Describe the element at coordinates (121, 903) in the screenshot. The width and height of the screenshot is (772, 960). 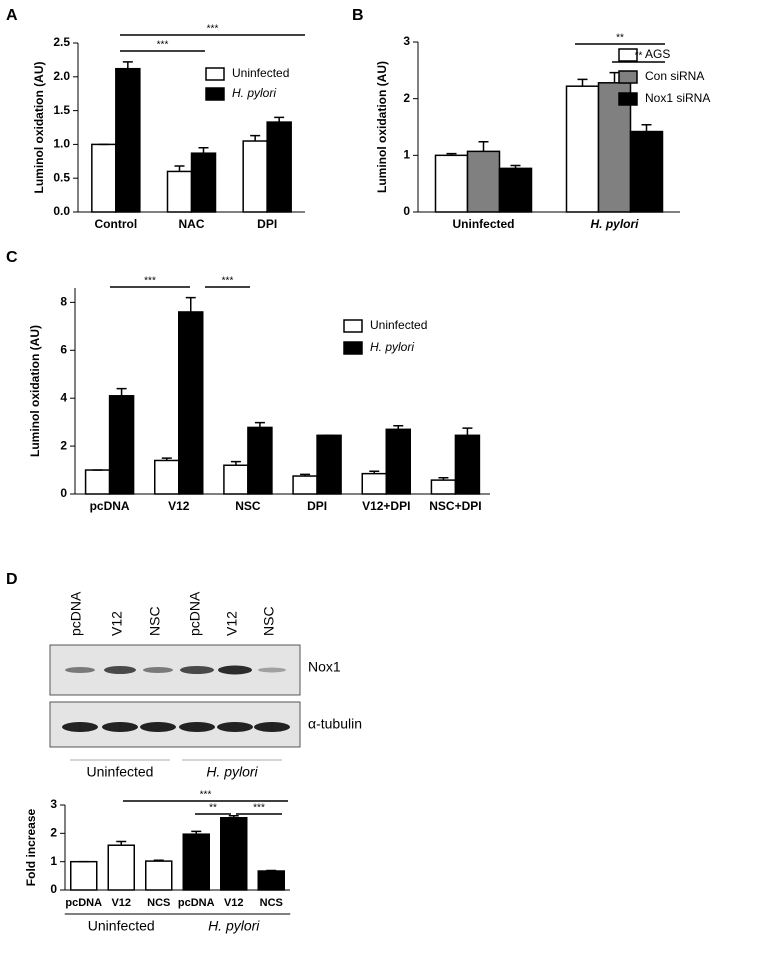
I see `x-tick-label: V12` at that location.